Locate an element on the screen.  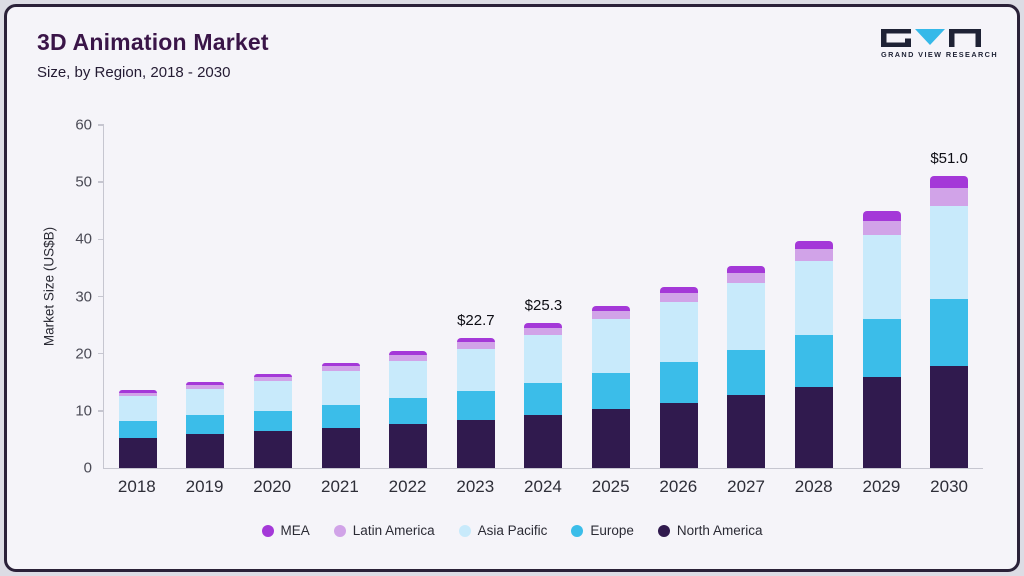
stacked-bar-2030: $51.0 is located at coordinates (949, 309).